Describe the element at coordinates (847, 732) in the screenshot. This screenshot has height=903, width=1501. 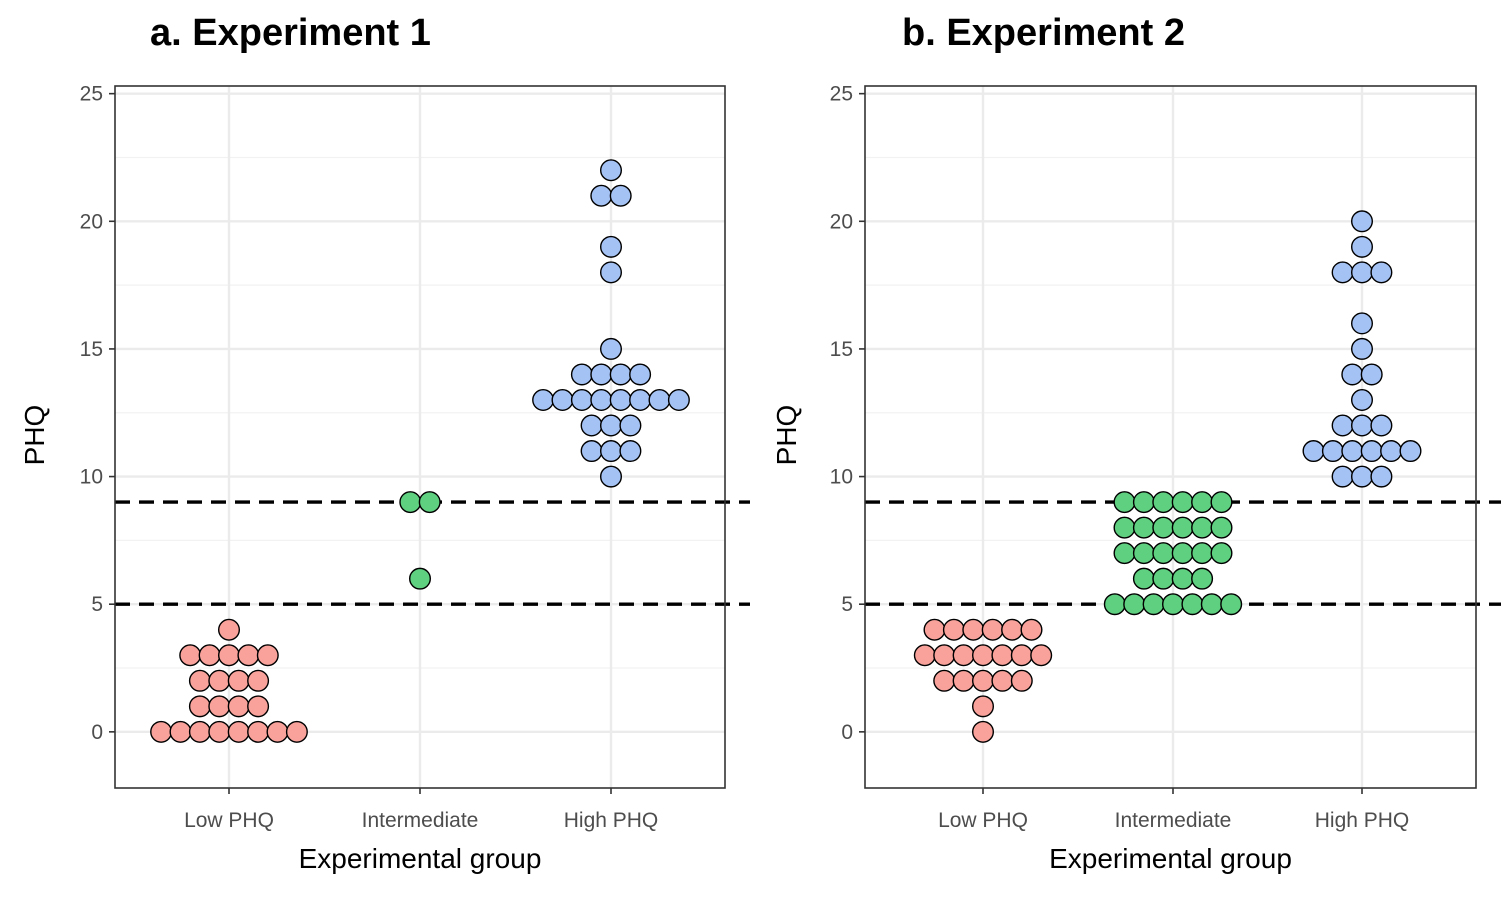
I see `y-tick-label-0: 0` at that location.